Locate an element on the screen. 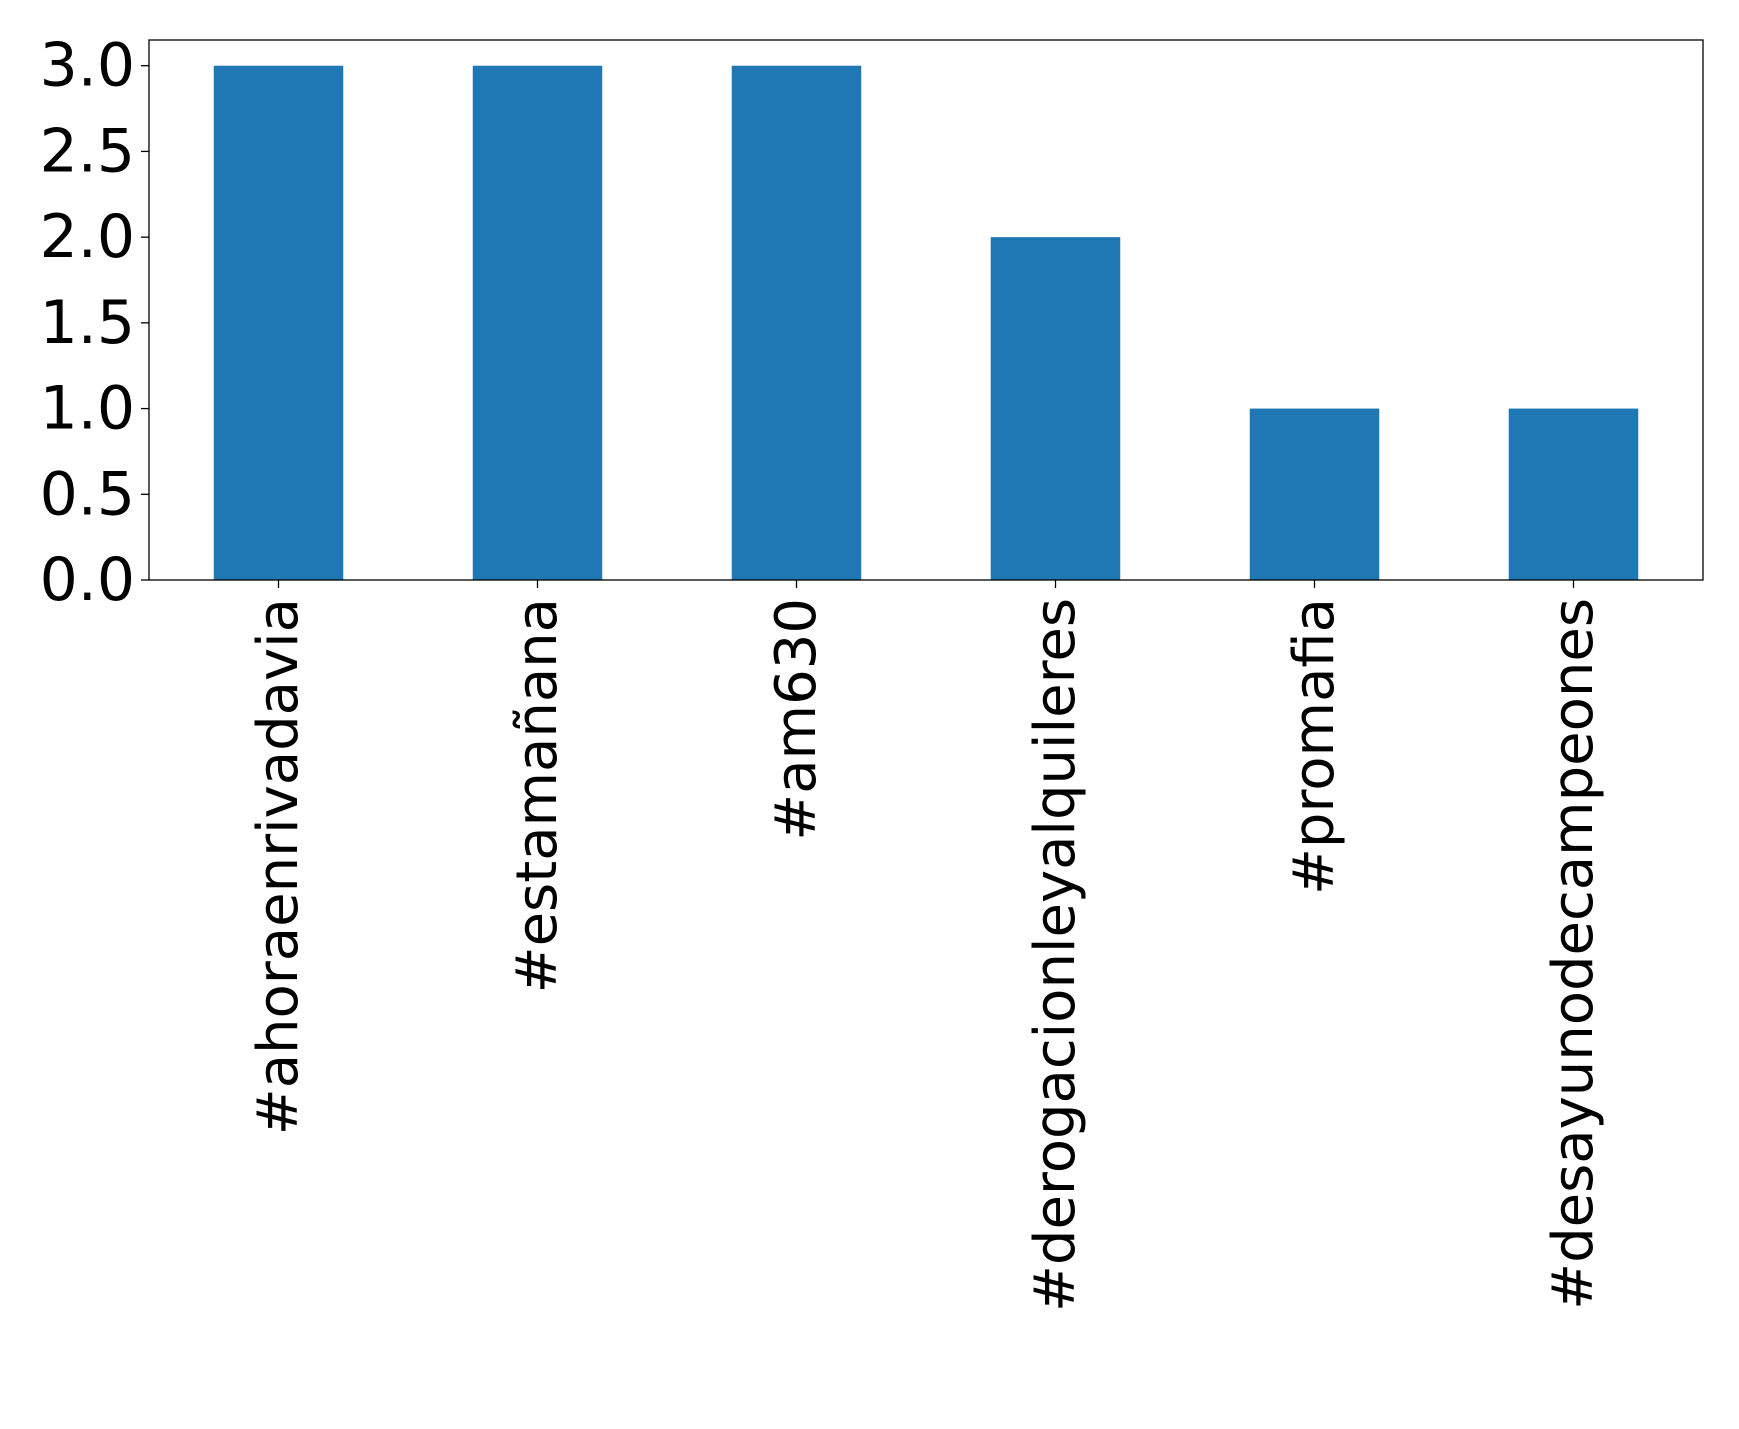  x-tick-label: #desayunodecampeones is located at coordinates (1573, 954).